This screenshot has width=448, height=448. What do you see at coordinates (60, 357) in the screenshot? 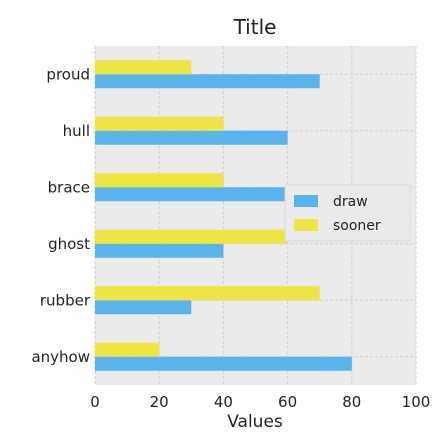
I see `y-tick-label: anyhow` at bounding box center [60, 357].